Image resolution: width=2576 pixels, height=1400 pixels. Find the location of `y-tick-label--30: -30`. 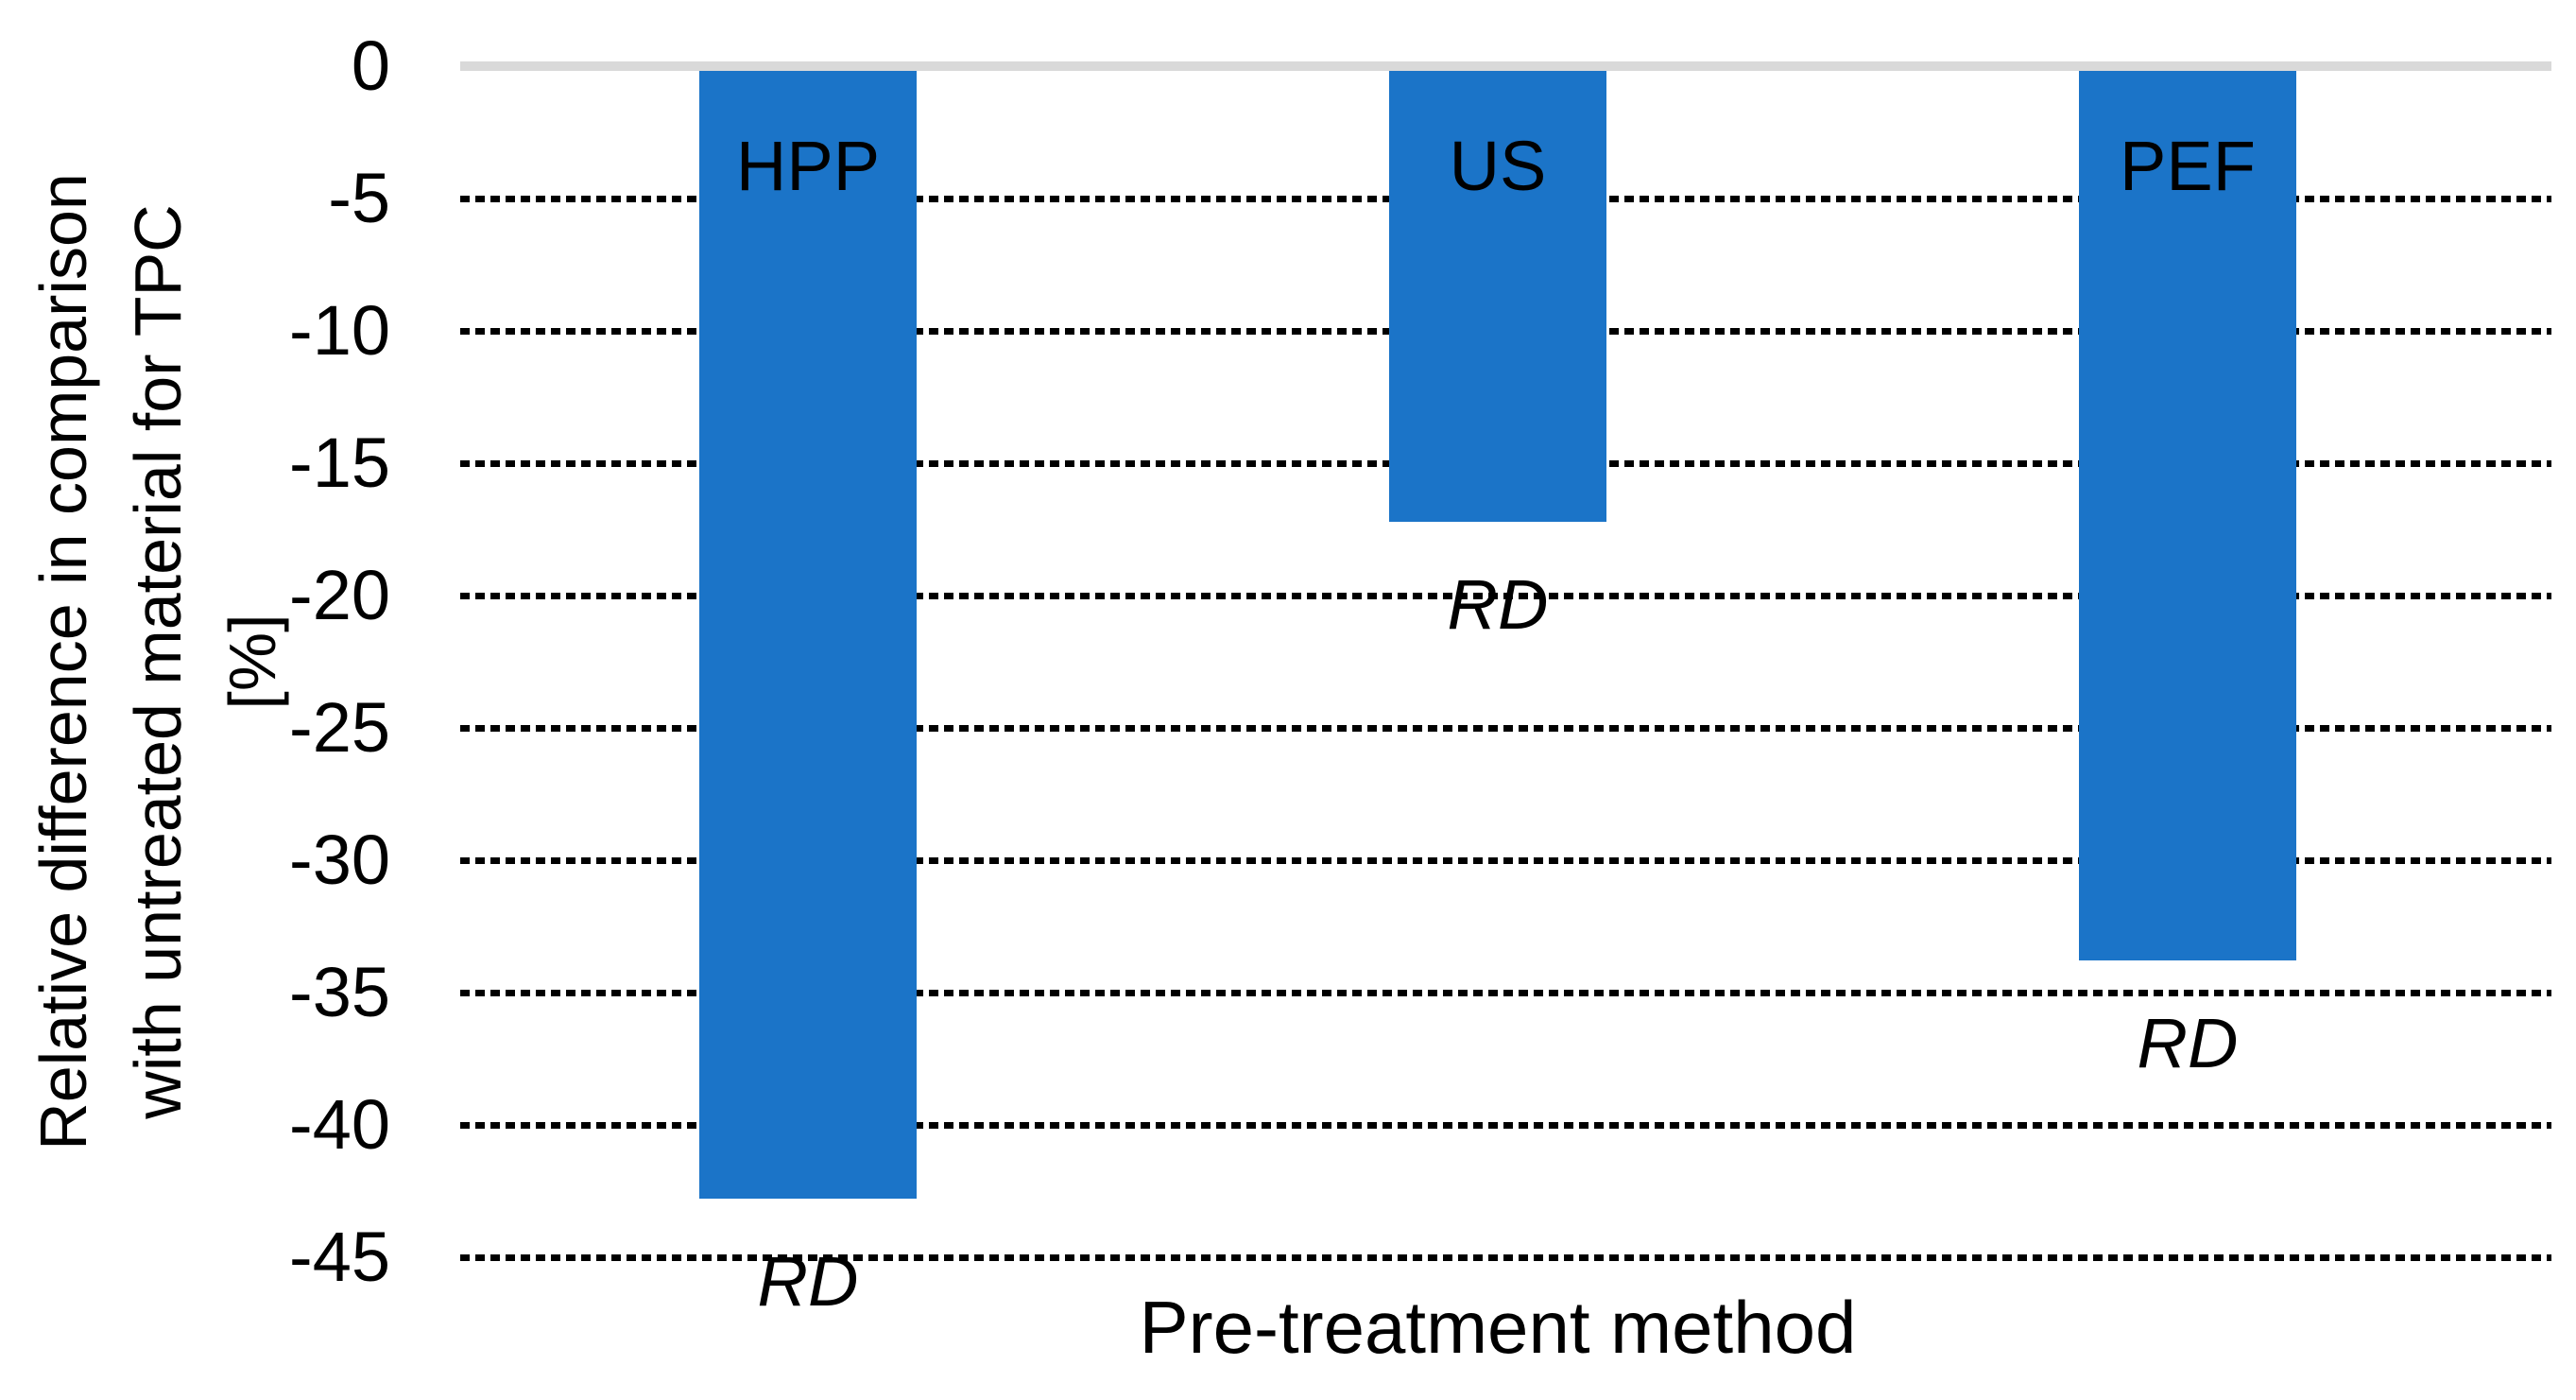

y-tick-label--30: -30 is located at coordinates (339, 860).